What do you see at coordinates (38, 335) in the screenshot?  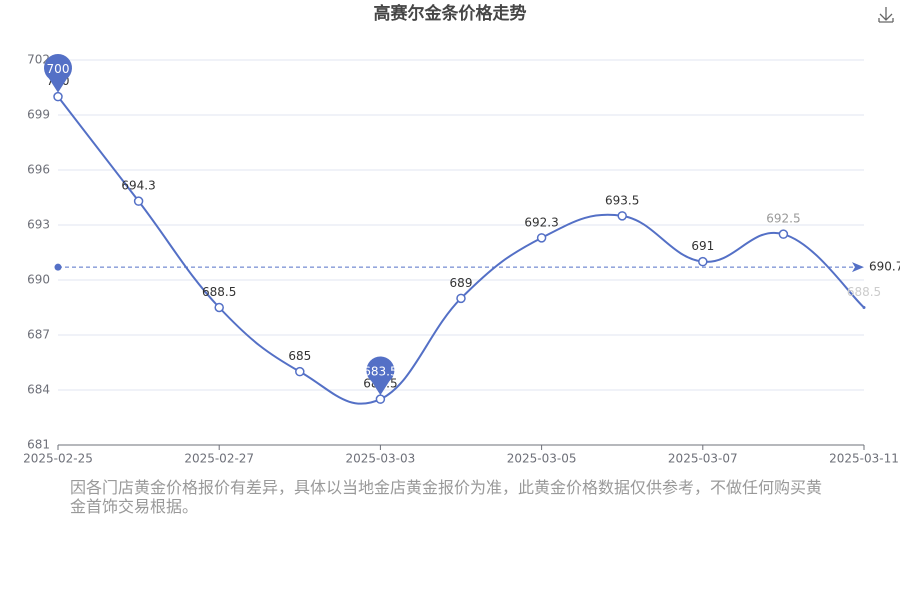 I see `y-tick-label: 687` at bounding box center [38, 335].